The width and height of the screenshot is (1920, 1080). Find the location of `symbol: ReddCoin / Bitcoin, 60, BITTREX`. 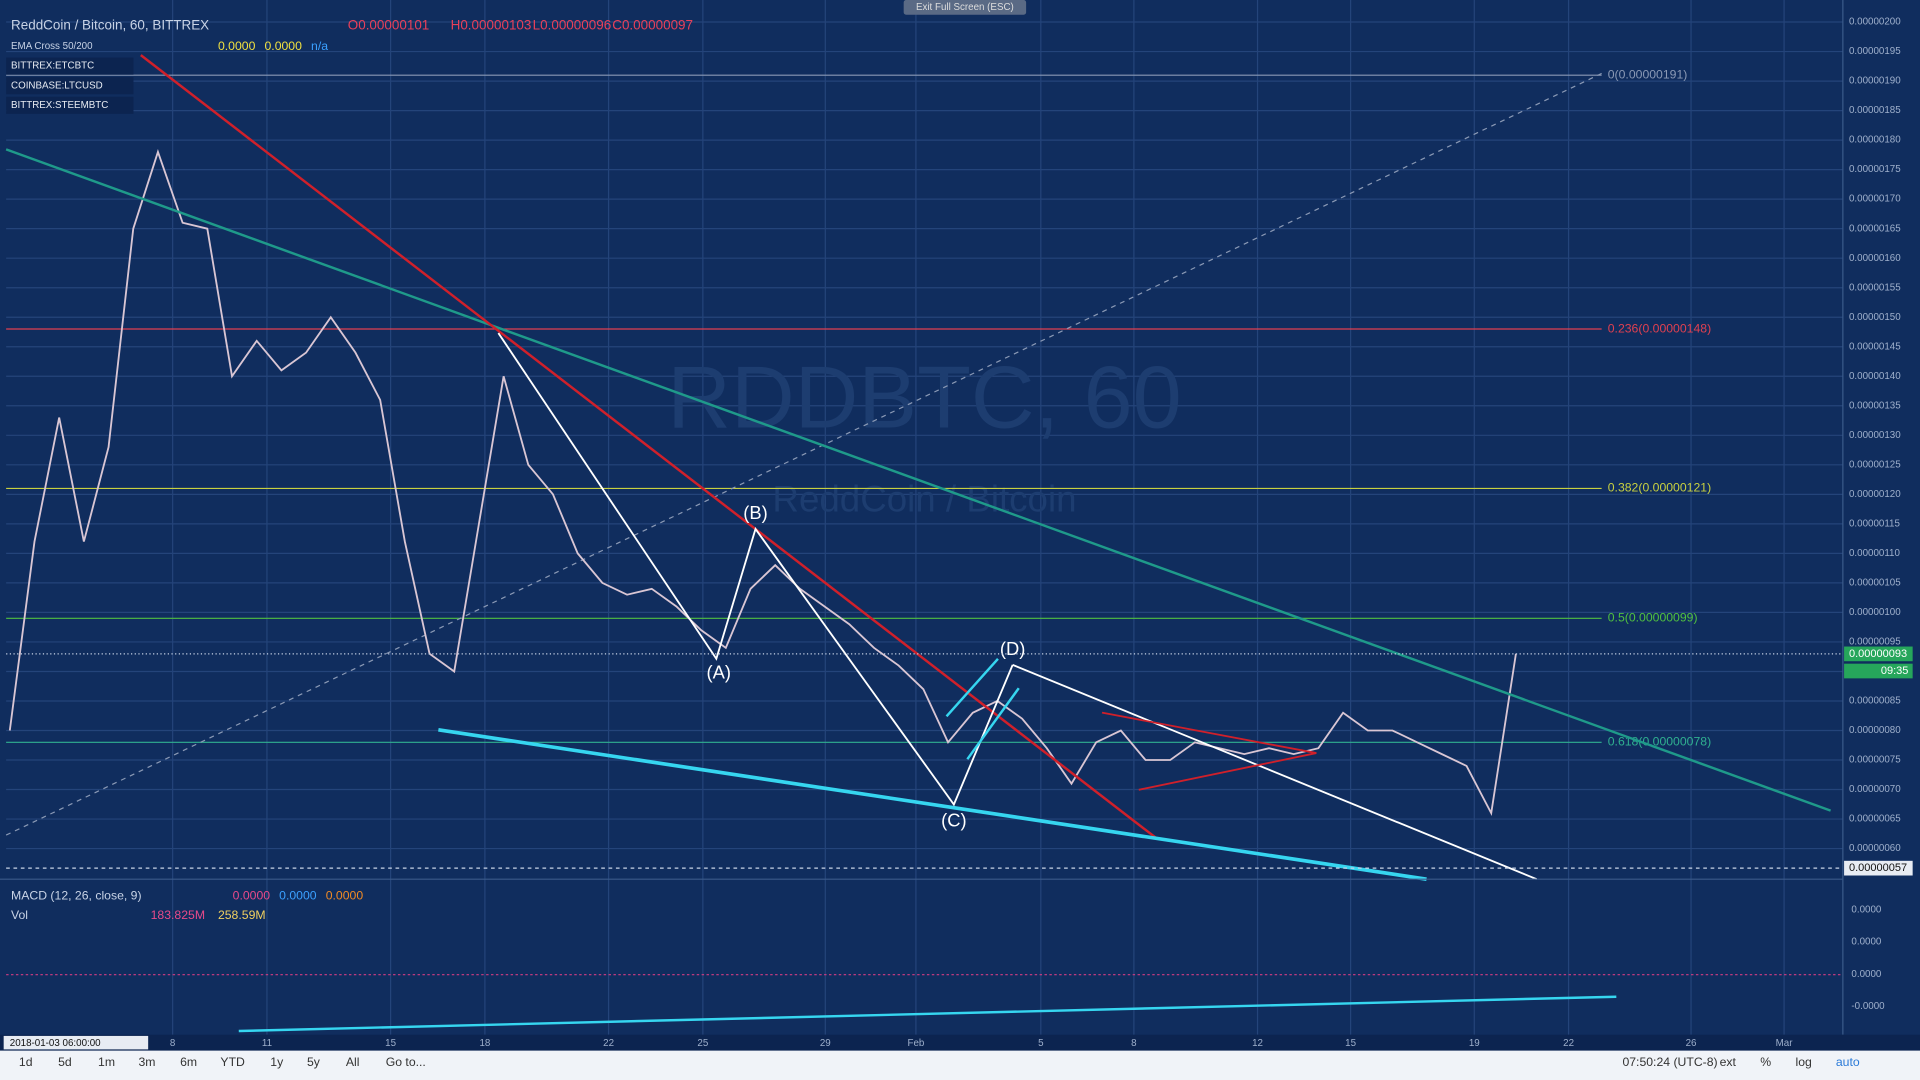

symbol: ReddCoin / Bitcoin, 60, BITTREX is located at coordinates (110, 24).